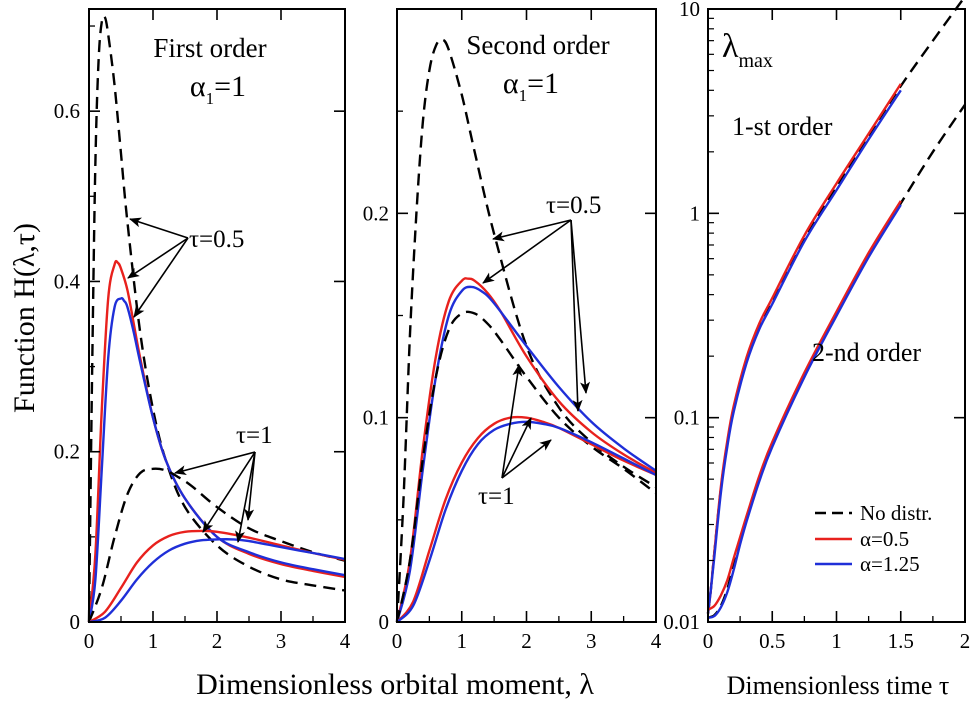 This screenshot has height=707, width=971. I want to click on arrow-second-tau05-dashed, so click(532, 230).